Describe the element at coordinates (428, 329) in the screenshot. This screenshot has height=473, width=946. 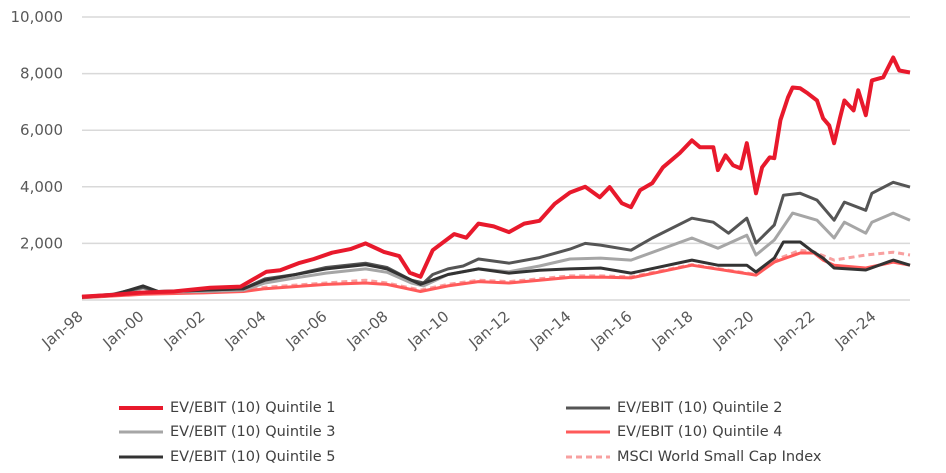
I see `x-tick-label: Jan-10` at that location.